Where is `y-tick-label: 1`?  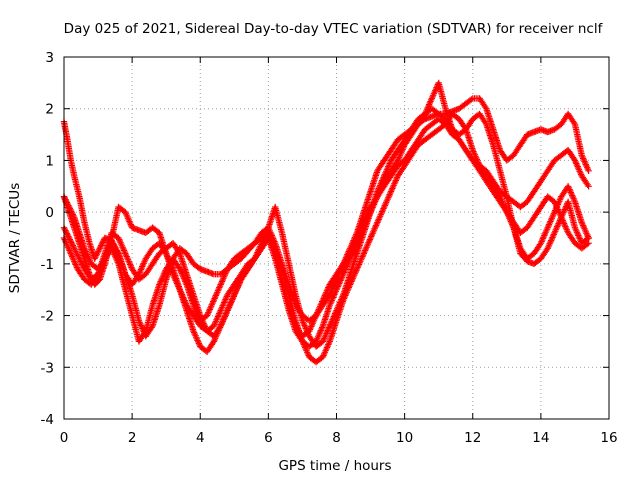
y-tick-label: 1 is located at coordinates (49, 161).